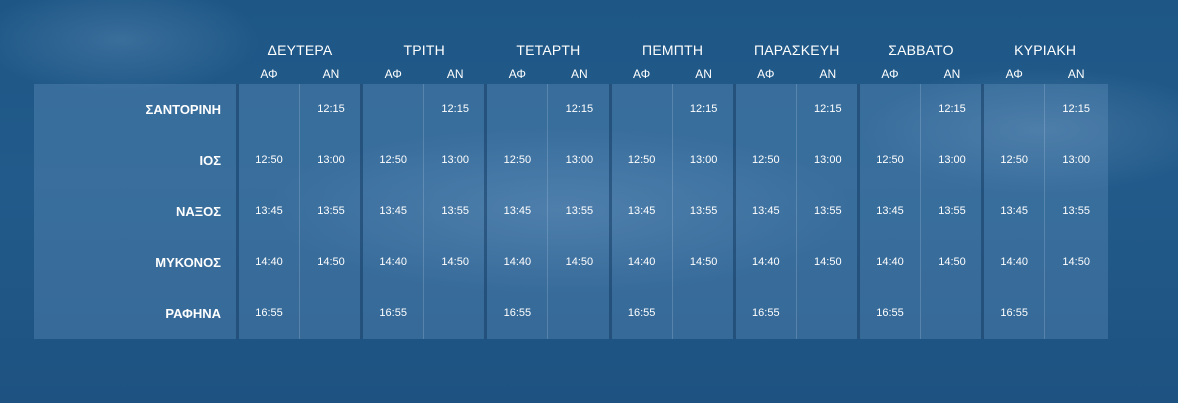  Describe the element at coordinates (1045, 50) in the screenshot. I see `day-header: ΚΥΡΙΑΚΗ` at that location.